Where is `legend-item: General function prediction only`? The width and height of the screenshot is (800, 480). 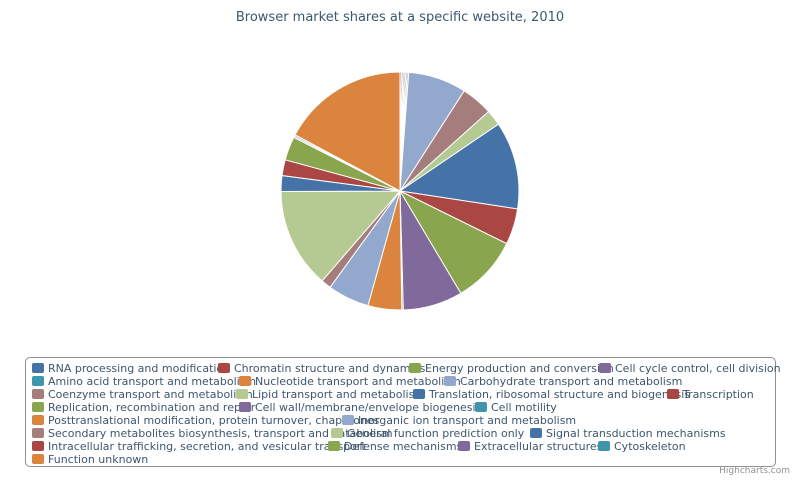 legend-item: General function prediction only is located at coordinates (427, 433).